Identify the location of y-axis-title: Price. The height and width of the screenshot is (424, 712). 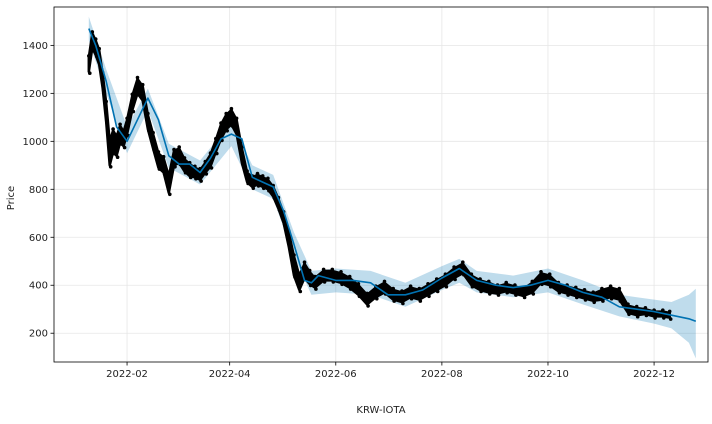
(11, 198).